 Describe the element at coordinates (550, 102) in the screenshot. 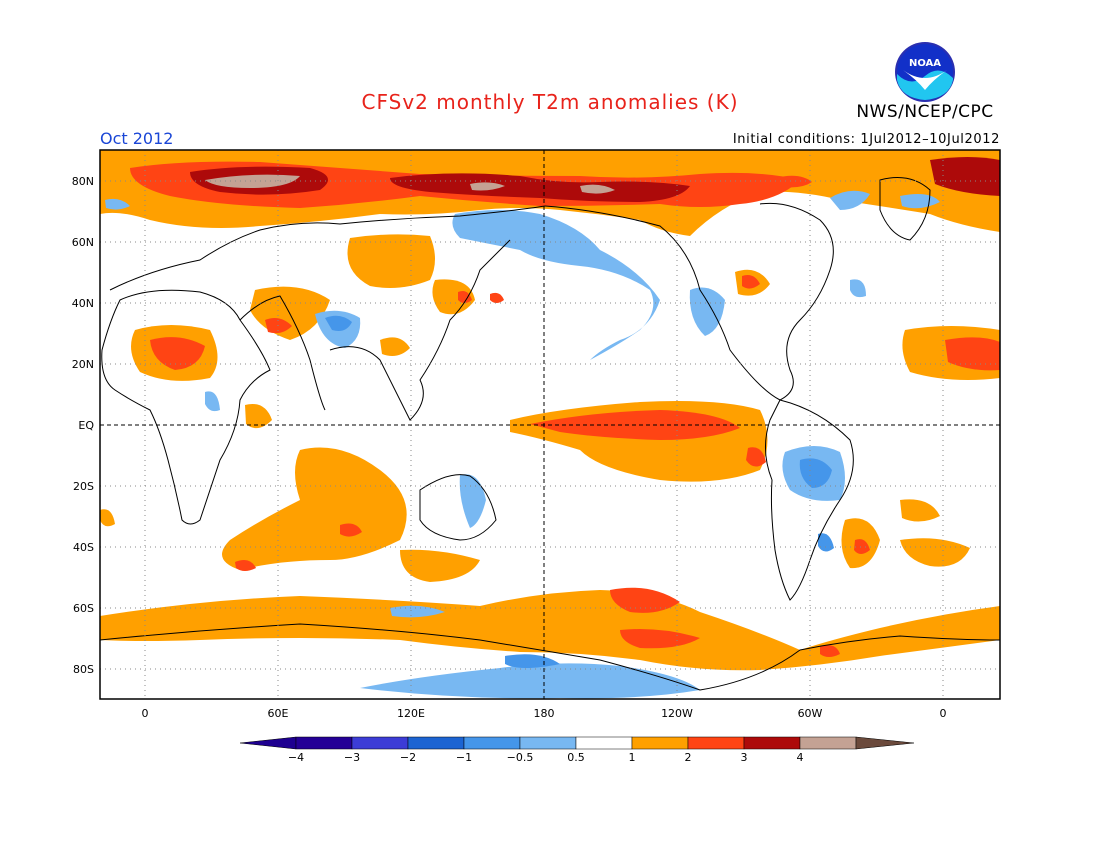

I see `map-title: CFSv2 monthly T2m anomalies (K)` at that location.